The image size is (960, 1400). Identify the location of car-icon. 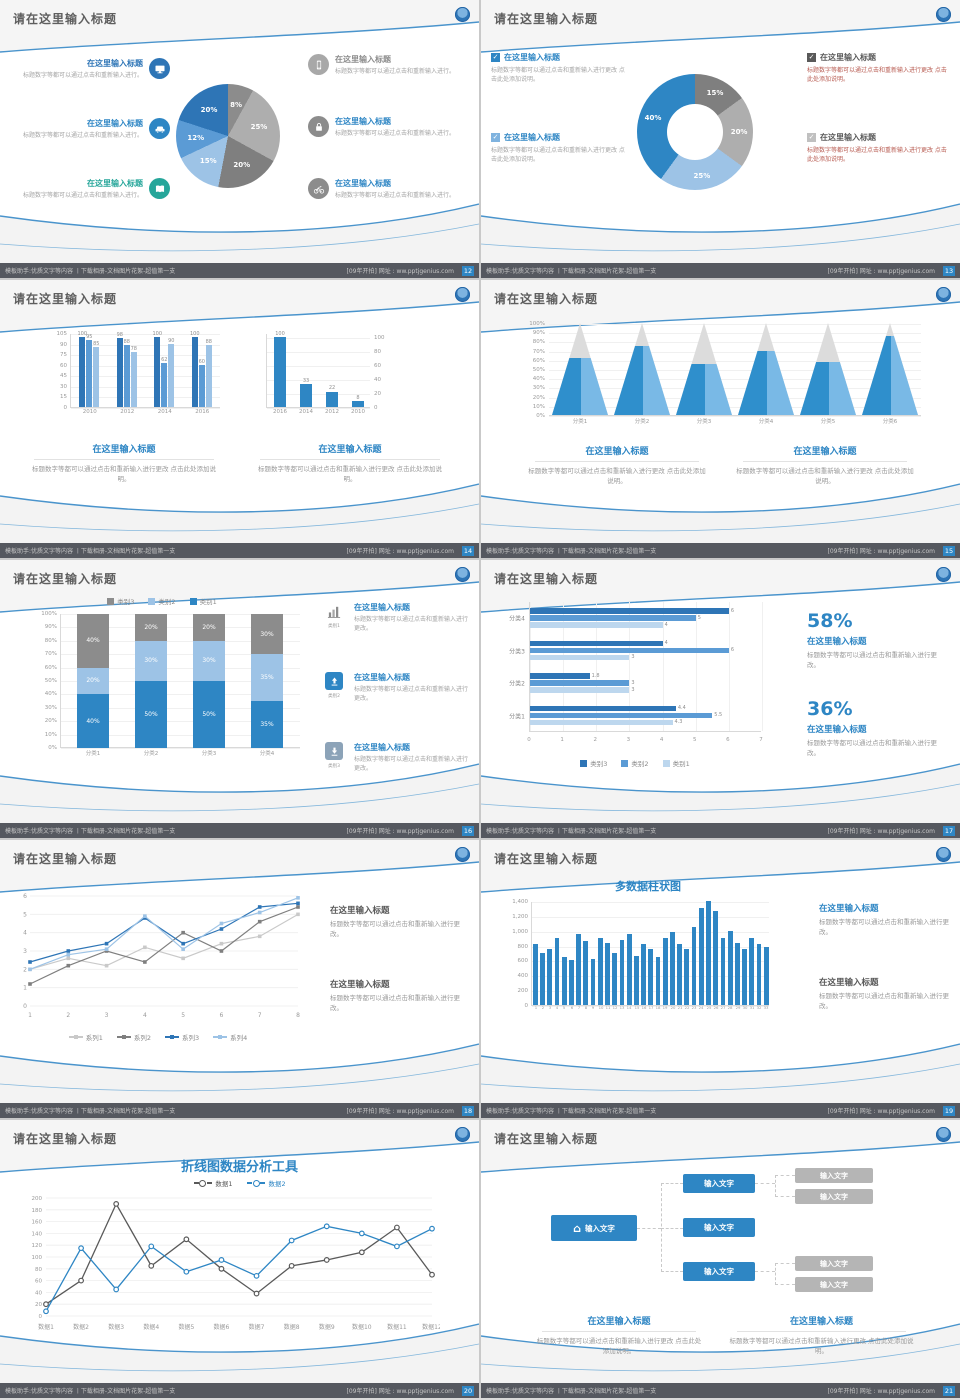
(159, 128).